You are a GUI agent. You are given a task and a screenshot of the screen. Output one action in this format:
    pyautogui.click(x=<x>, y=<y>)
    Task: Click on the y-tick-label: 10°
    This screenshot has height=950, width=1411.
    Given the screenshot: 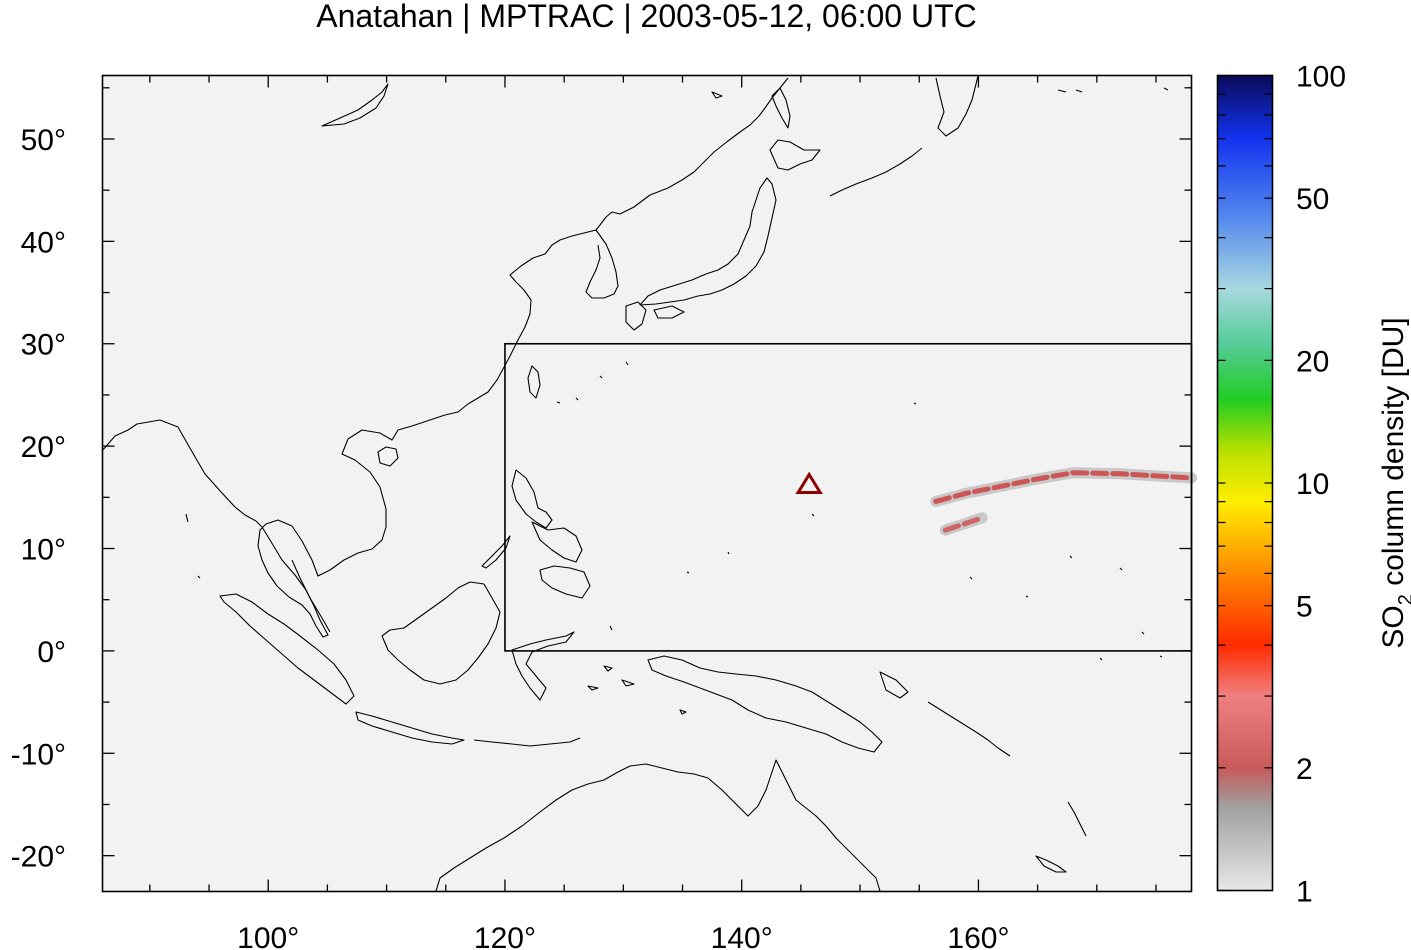 What is the action you would take?
    pyautogui.click(x=43, y=550)
    